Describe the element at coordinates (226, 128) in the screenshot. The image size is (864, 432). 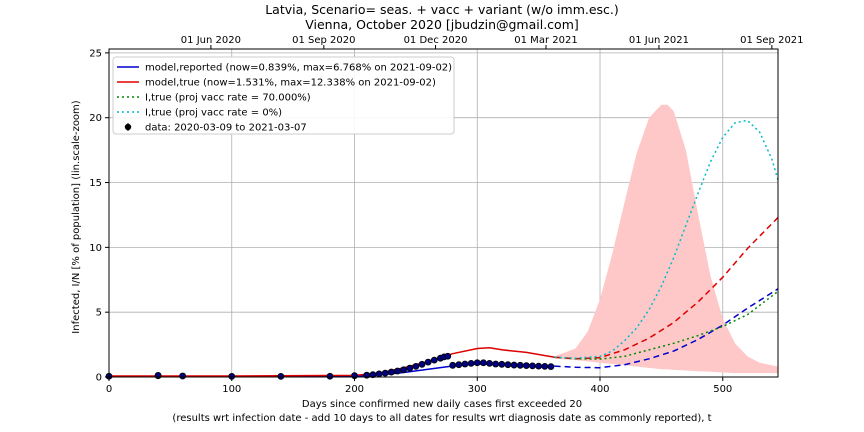
I see `legend-label-4: data: 2020-03-09 to 2021-03-07` at that location.